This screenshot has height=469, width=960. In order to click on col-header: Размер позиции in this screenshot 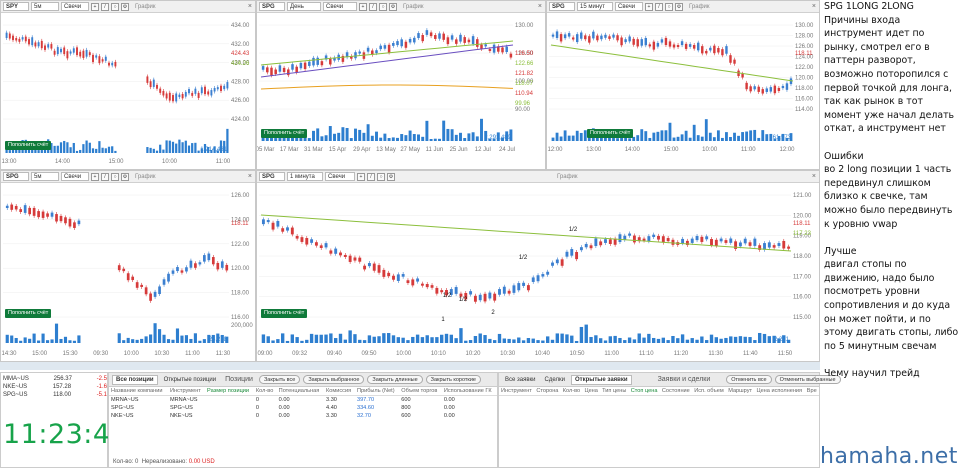, I will do `click(229, 391)`.